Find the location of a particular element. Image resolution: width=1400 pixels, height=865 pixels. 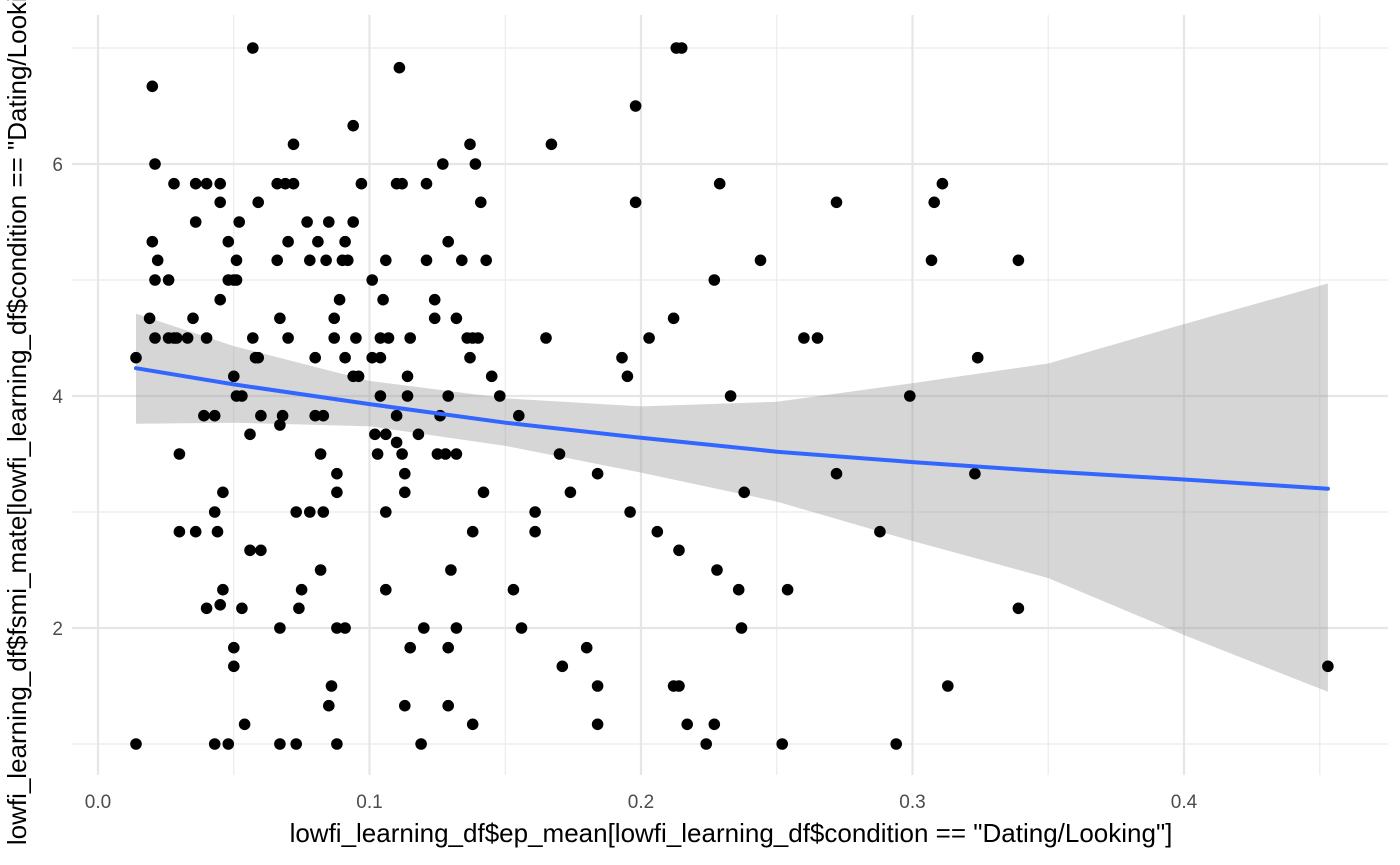

y-tick-label-0: 2 is located at coordinates (57, 629).